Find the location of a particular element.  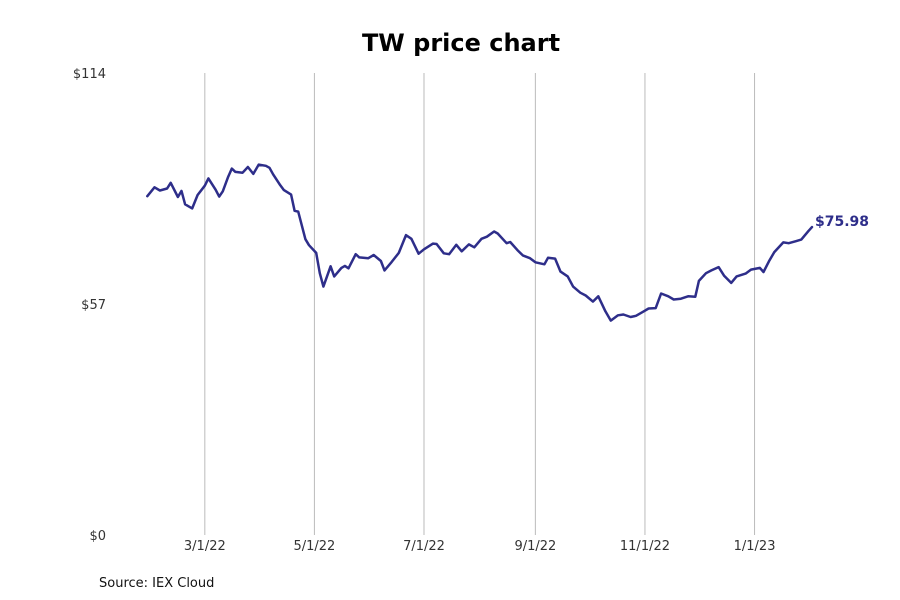

x-axis-ticks: 3/1/22 5/1/22 7/1/22 9/1/22 11/1/22 1/1/23 is located at coordinates (480, 546).